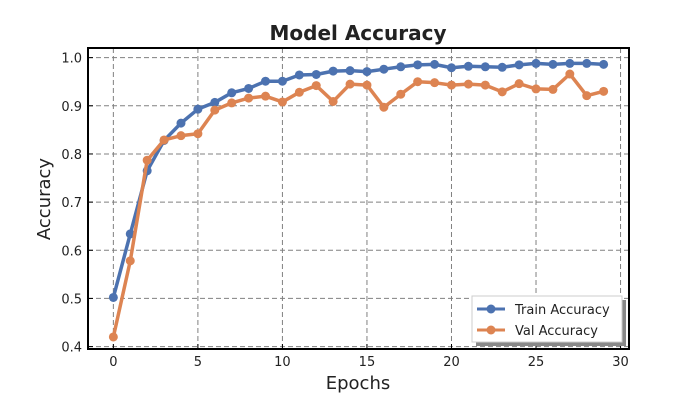 The height and width of the screenshot is (400, 700). I want to click on x-tick-label: 15, so click(367, 362).